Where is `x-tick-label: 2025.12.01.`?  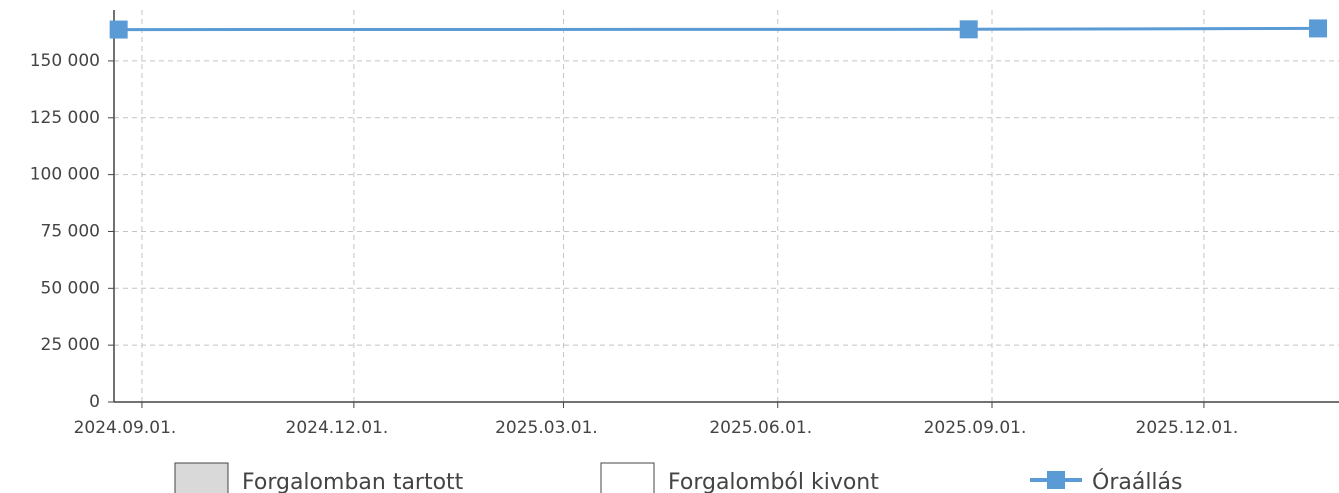
x-tick-label: 2025.12.01. is located at coordinates (1187, 428).